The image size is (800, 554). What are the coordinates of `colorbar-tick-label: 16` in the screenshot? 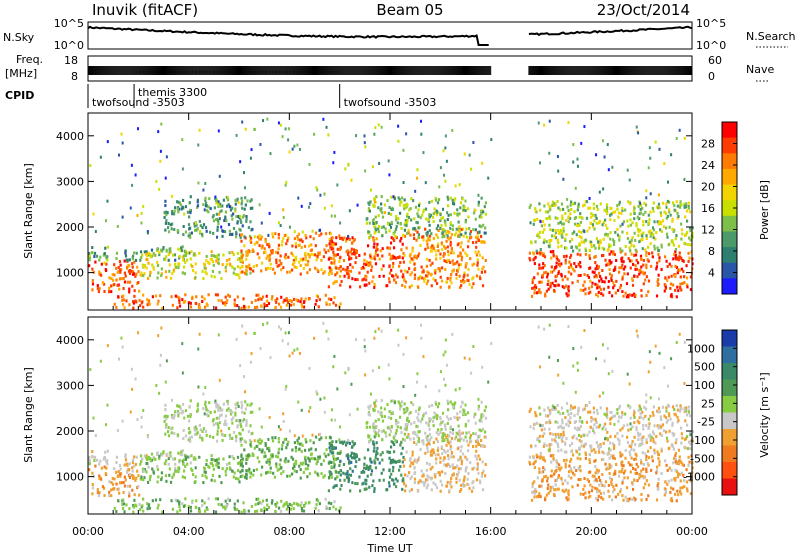 It's located at (708, 208).